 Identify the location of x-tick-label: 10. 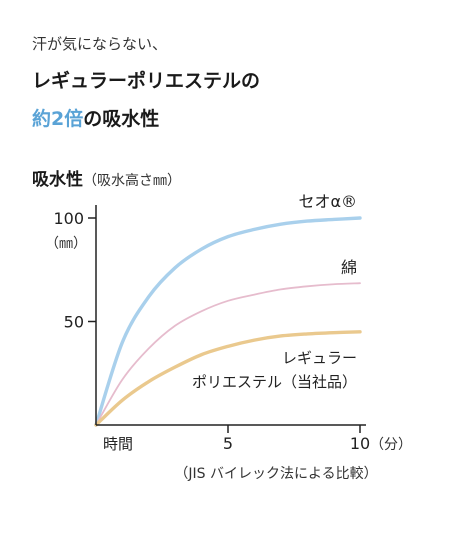
(360, 443).